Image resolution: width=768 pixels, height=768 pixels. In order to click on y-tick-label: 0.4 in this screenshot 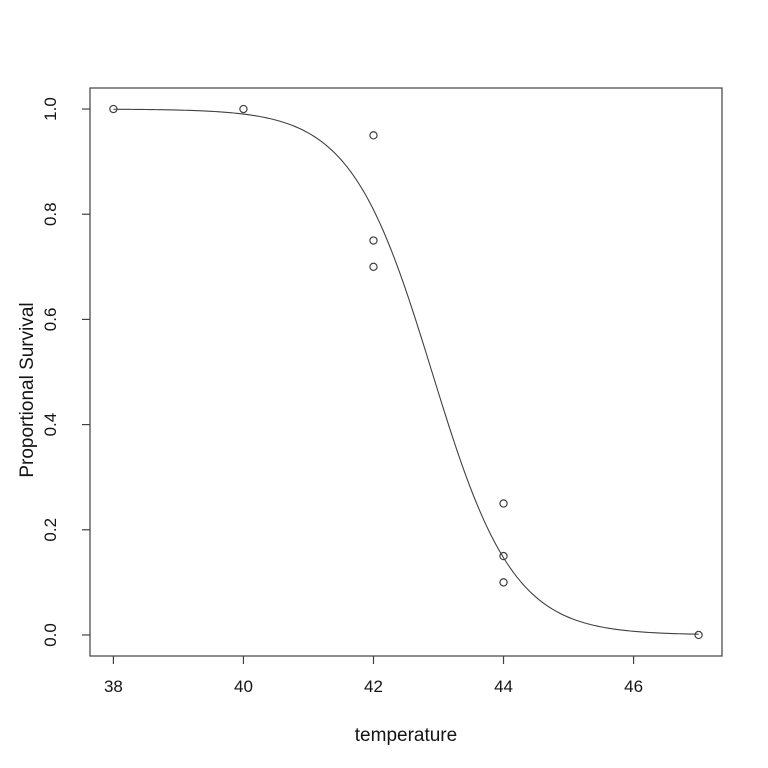, I will do `click(50, 425)`.